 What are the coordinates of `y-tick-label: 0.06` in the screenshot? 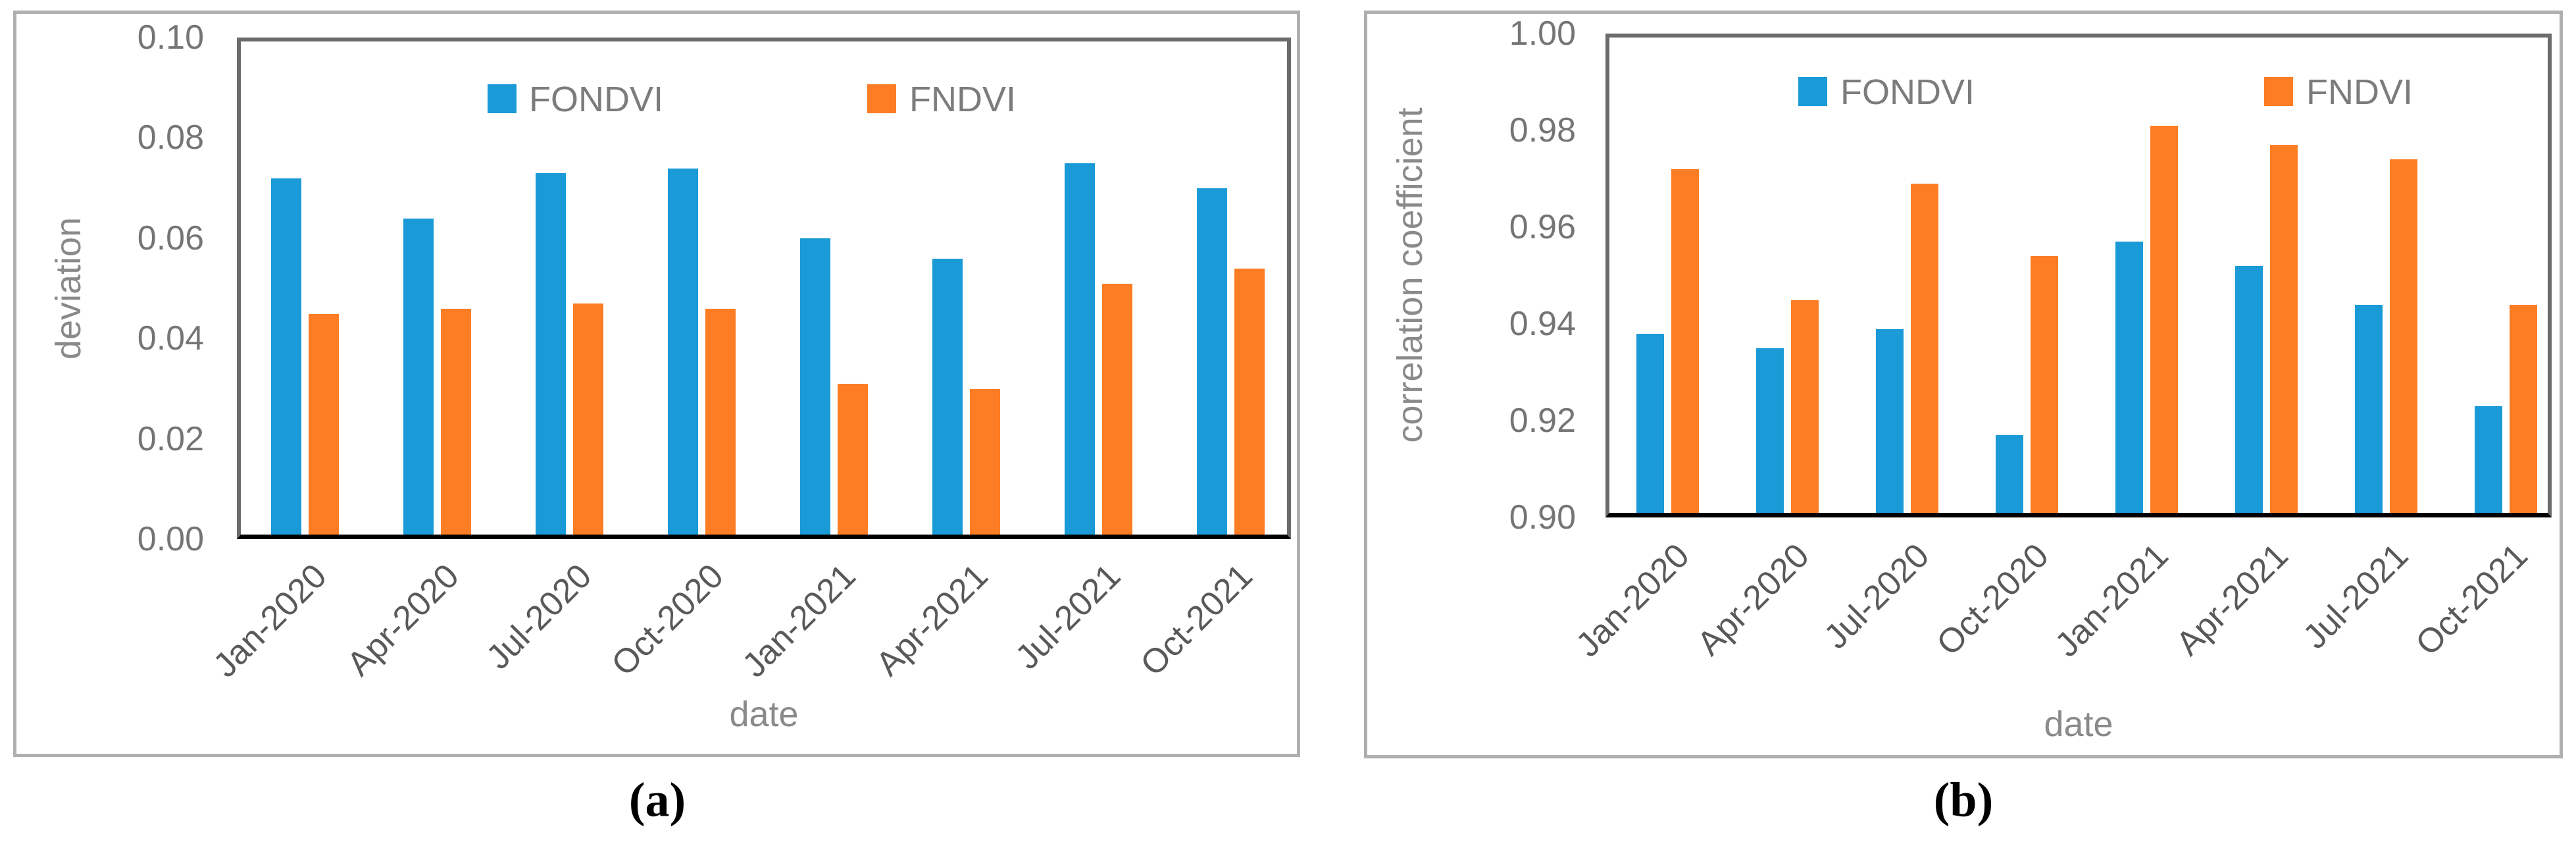 It's located at (170, 238).